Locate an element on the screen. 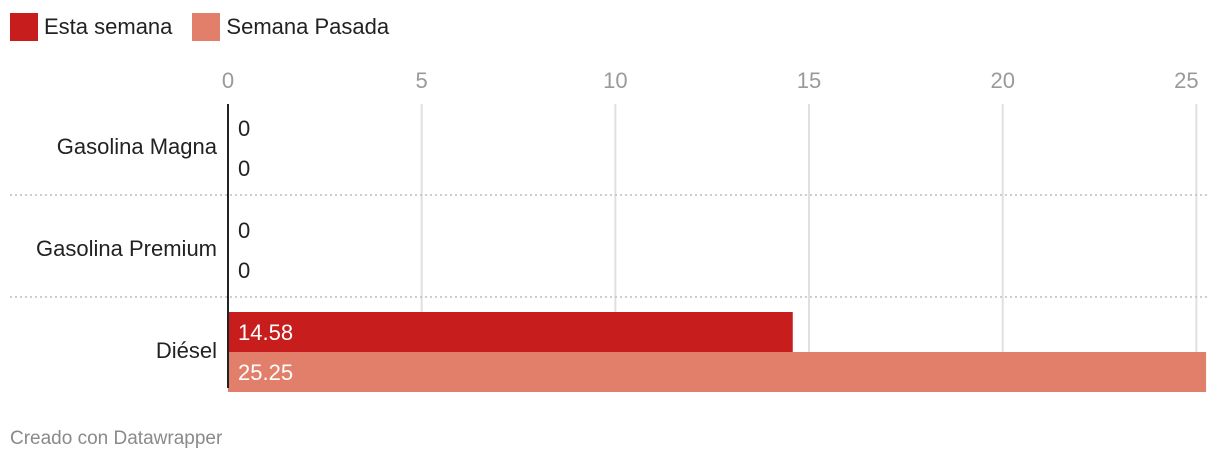 This screenshot has height=466, width=1220. category-label-0: Gasolina Magna is located at coordinates (137, 146).